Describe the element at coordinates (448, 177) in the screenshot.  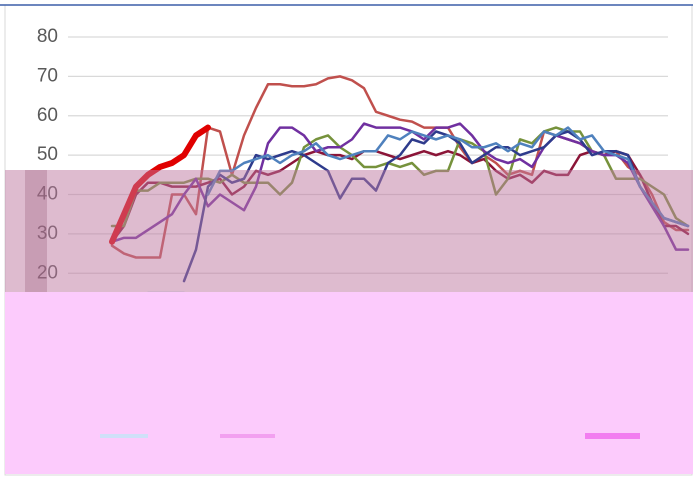
I see `series-line` at that location.